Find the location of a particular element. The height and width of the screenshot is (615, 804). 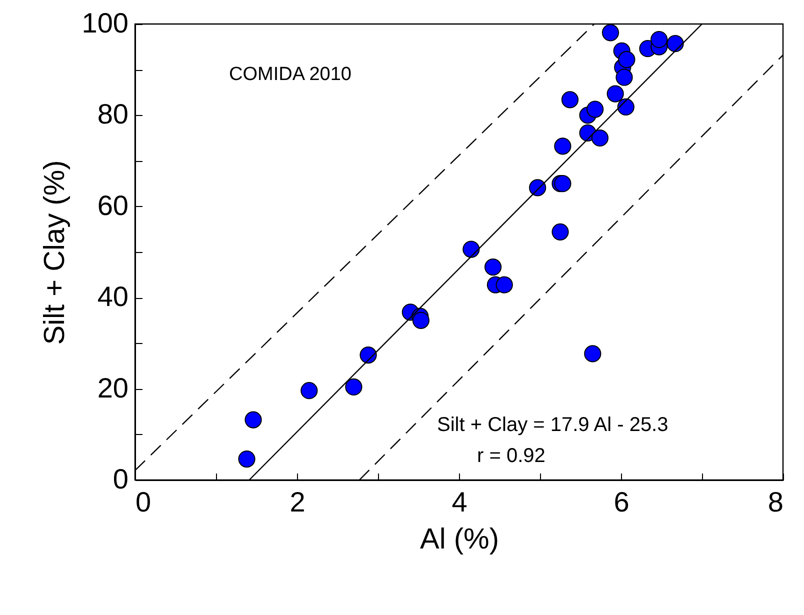

x-tick-label: 0 is located at coordinates (144, 502).